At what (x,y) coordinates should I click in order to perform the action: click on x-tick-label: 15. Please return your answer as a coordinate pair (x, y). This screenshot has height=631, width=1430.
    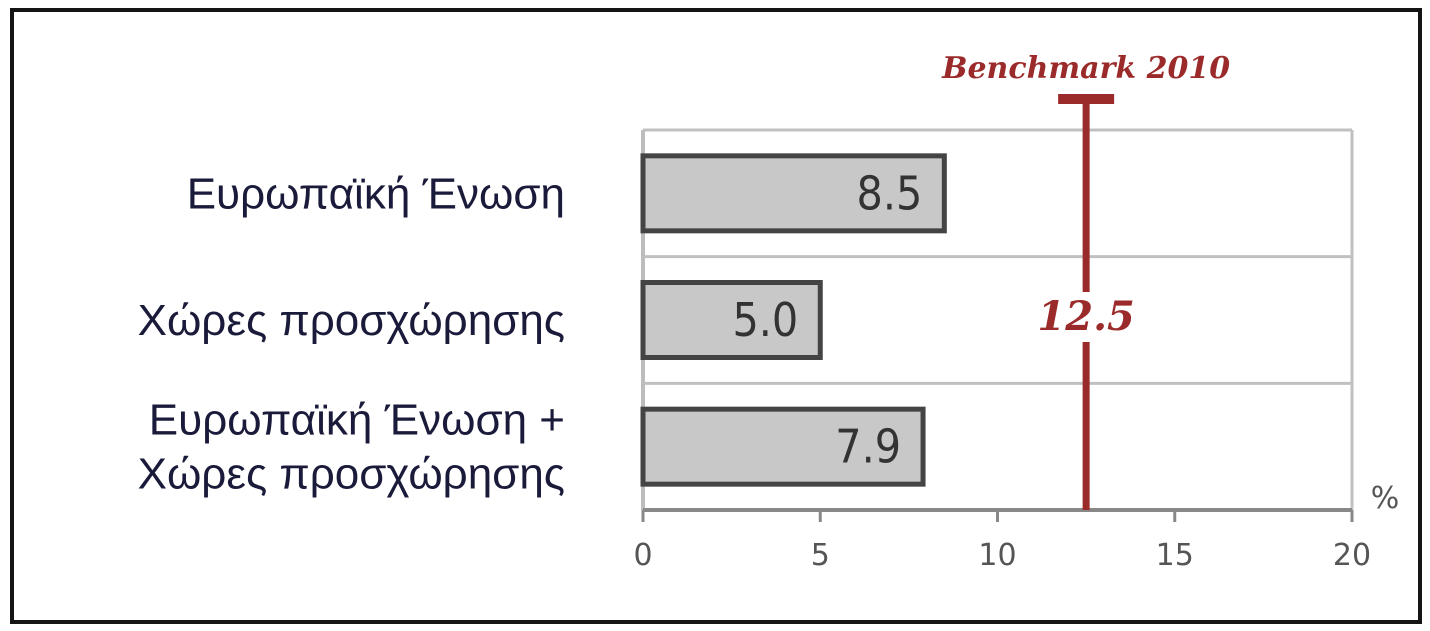
    Looking at the image, I should click on (1175, 555).